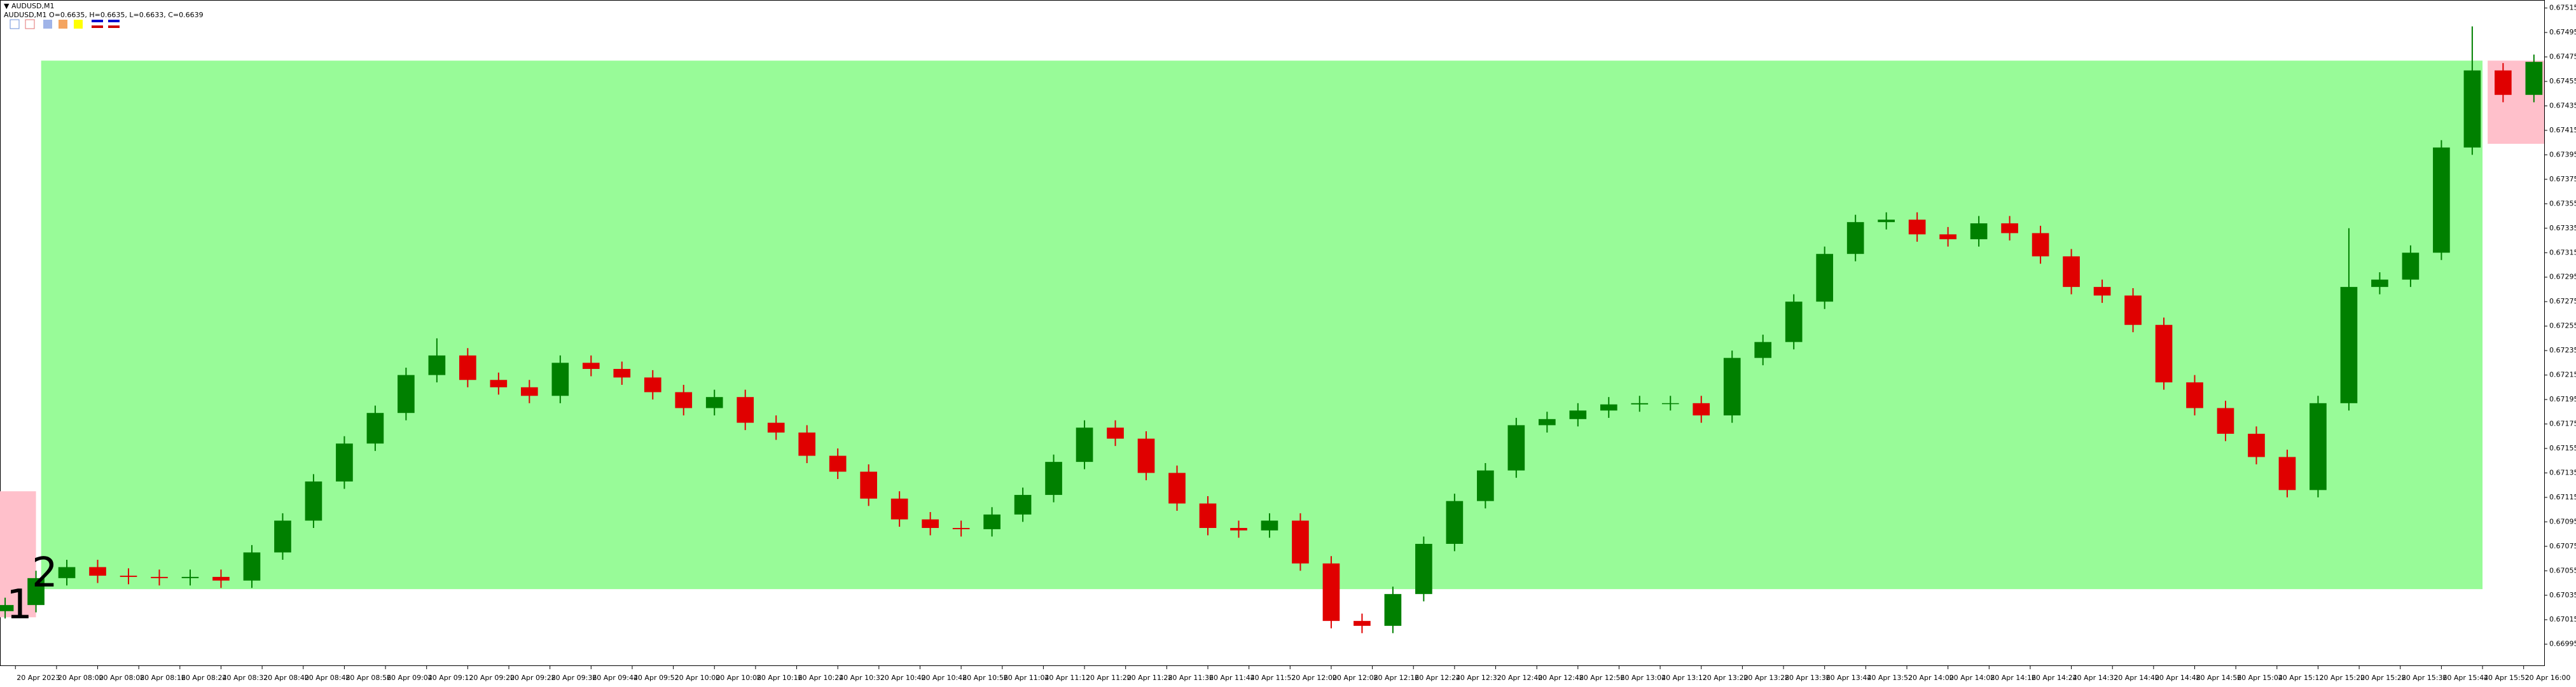  I want to click on x-tick-label: 20 Apr 15:04, so click(2260, 678).